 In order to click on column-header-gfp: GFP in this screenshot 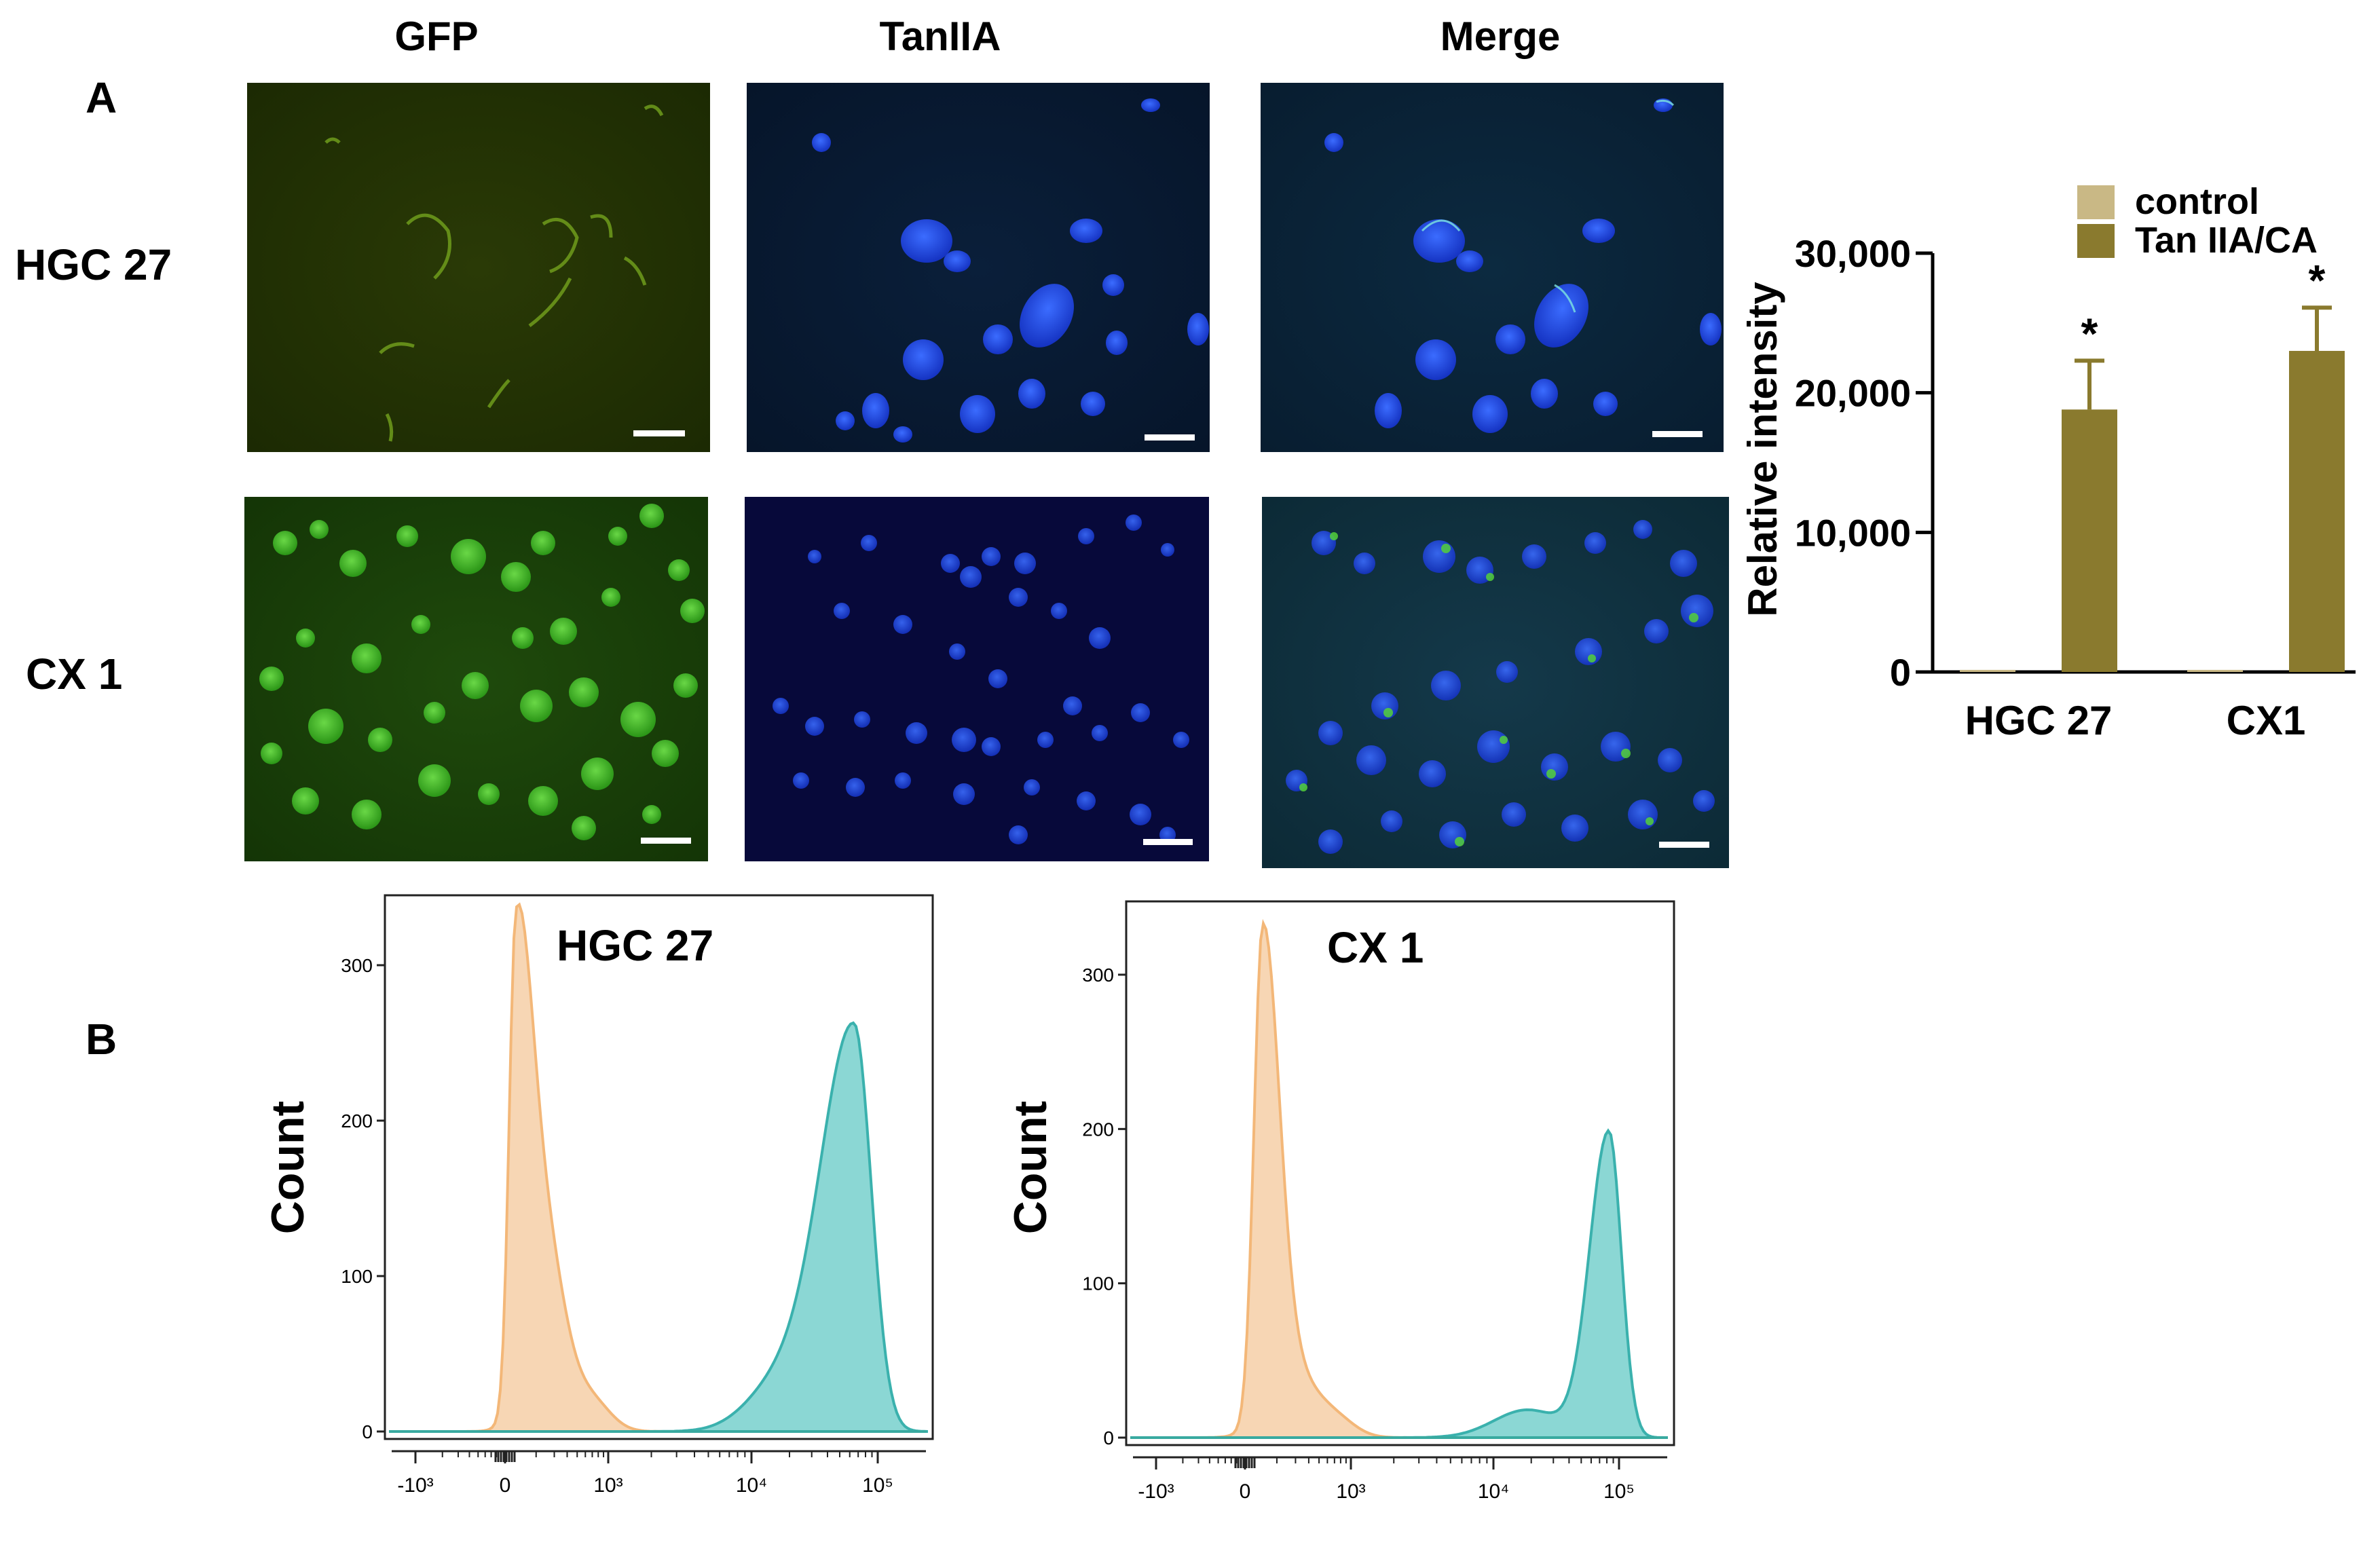, I will do `click(436, 36)`.